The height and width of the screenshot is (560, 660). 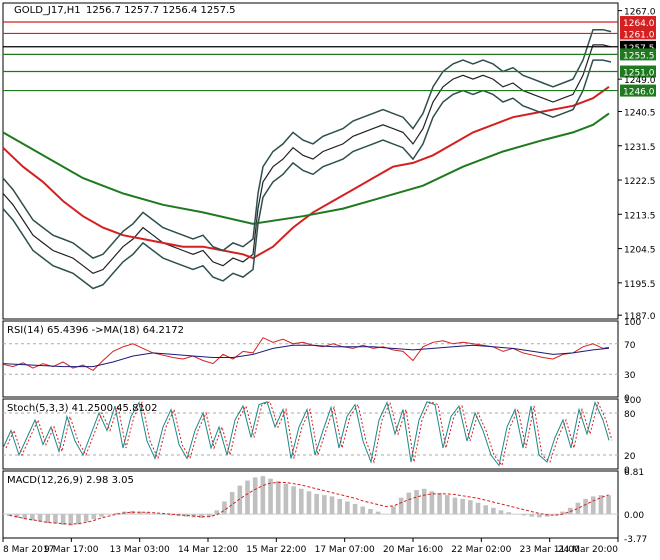 I want to click on macd-signal-line, so click(x=309, y=503).